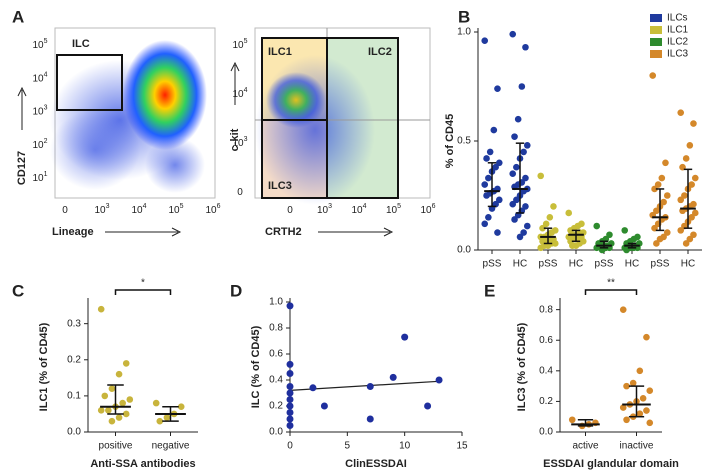 The image size is (715, 476). What do you see at coordinates (116, 446) in the screenshot?
I see `x-tick-label: positive` at bounding box center [116, 446].